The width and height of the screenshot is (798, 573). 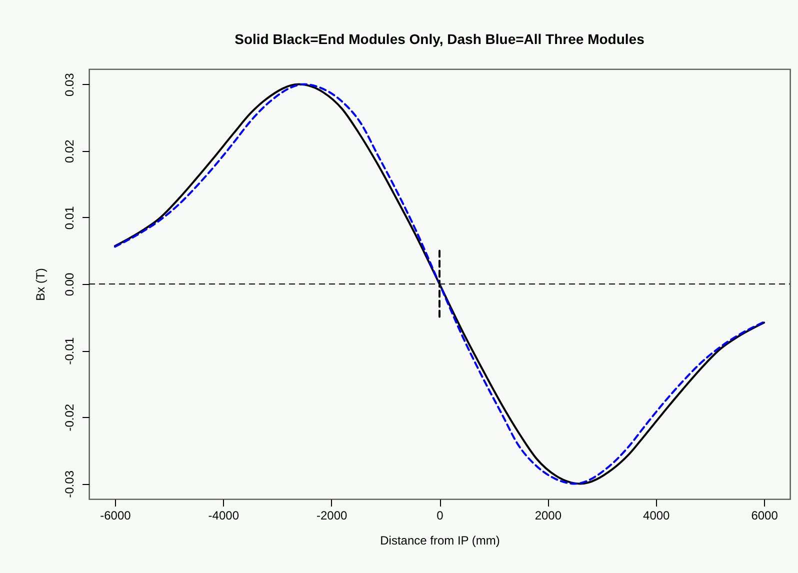 What do you see at coordinates (439, 39) in the screenshot?
I see `chart-title: Solid Black=End Modules Only, Dash Blue=All Three Modules` at bounding box center [439, 39].